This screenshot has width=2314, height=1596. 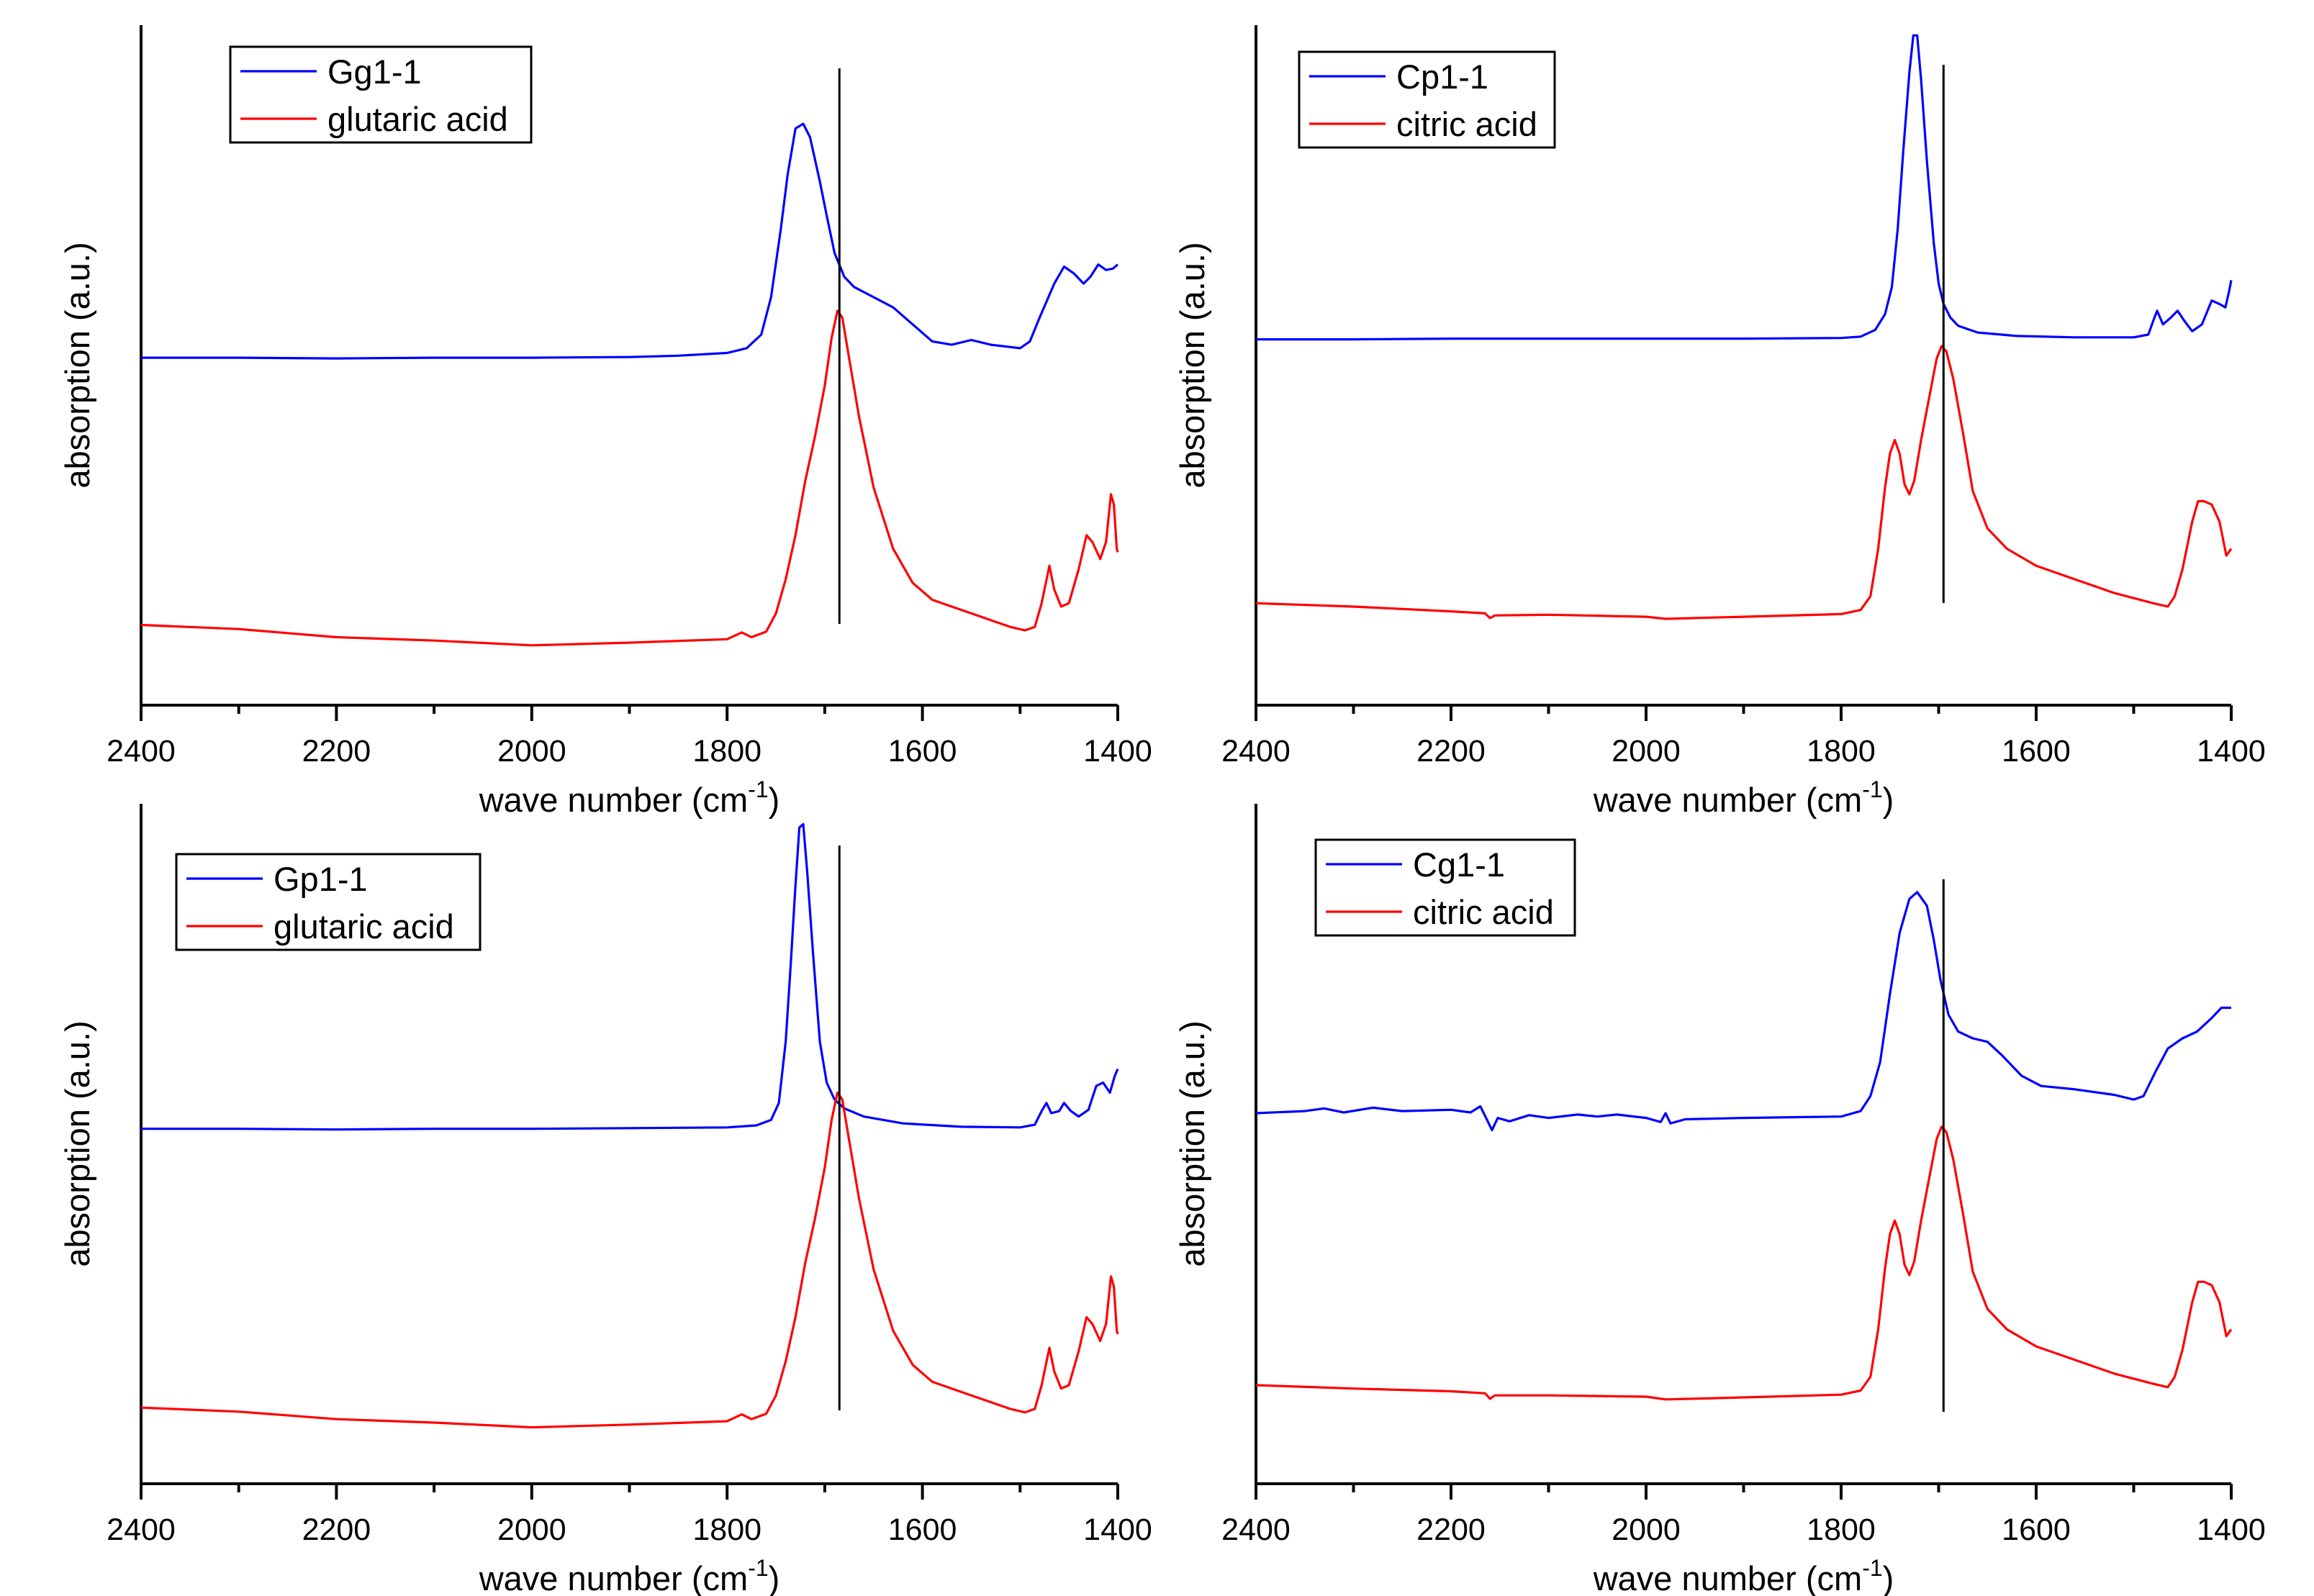 What do you see at coordinates (1442, 77) in the screenshot?
I see `legend-label: Cp1-1` at bounding box center [1442, 77].